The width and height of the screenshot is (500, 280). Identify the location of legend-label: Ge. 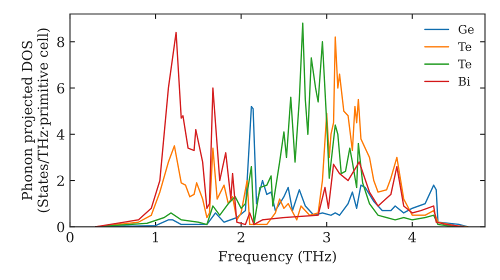
(466, 29).